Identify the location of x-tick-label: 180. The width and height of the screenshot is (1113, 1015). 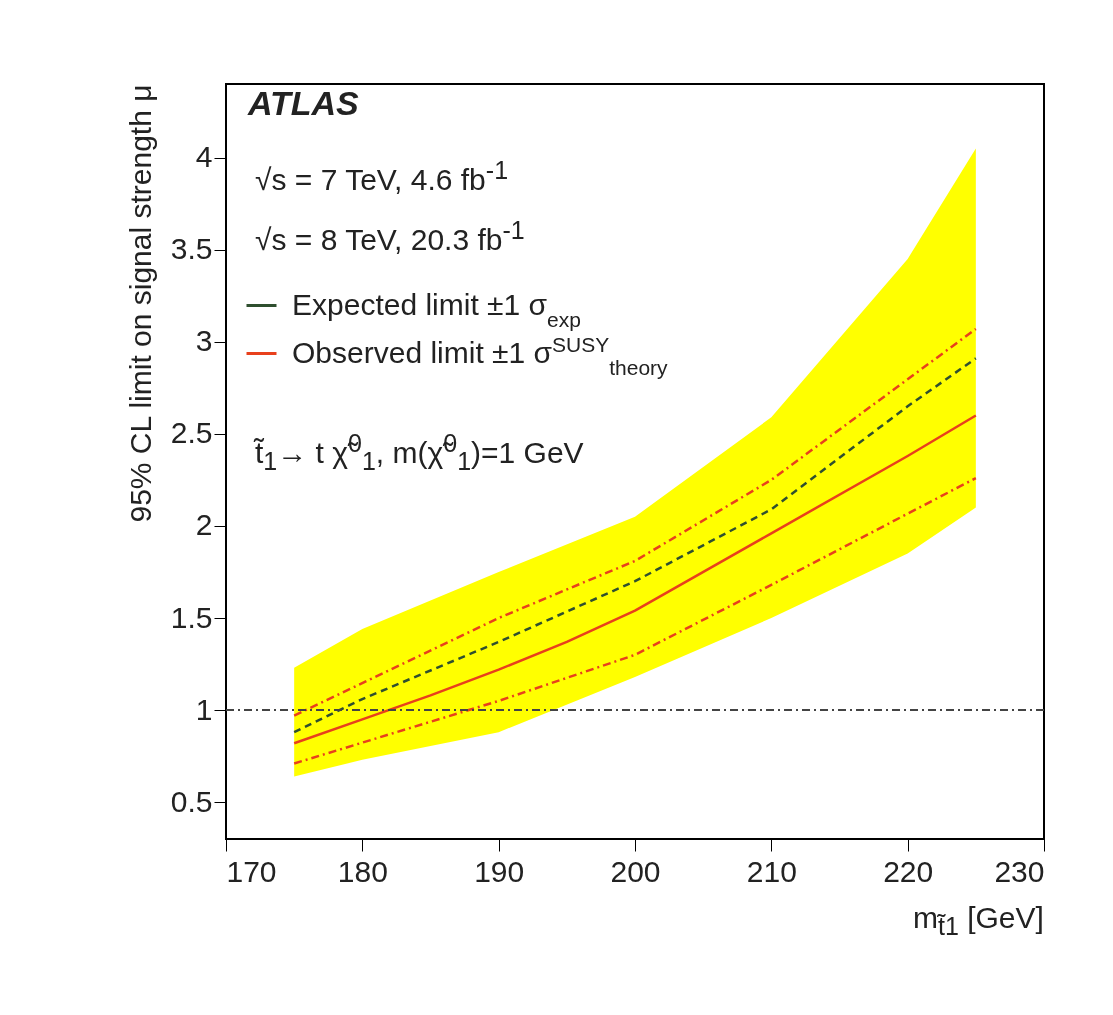
(362, 871).